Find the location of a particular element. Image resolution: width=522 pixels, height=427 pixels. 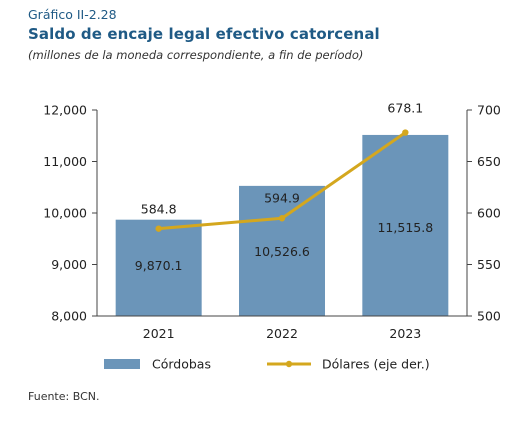

y-right-tick-label: 550 is located at coordinates (489, 264).